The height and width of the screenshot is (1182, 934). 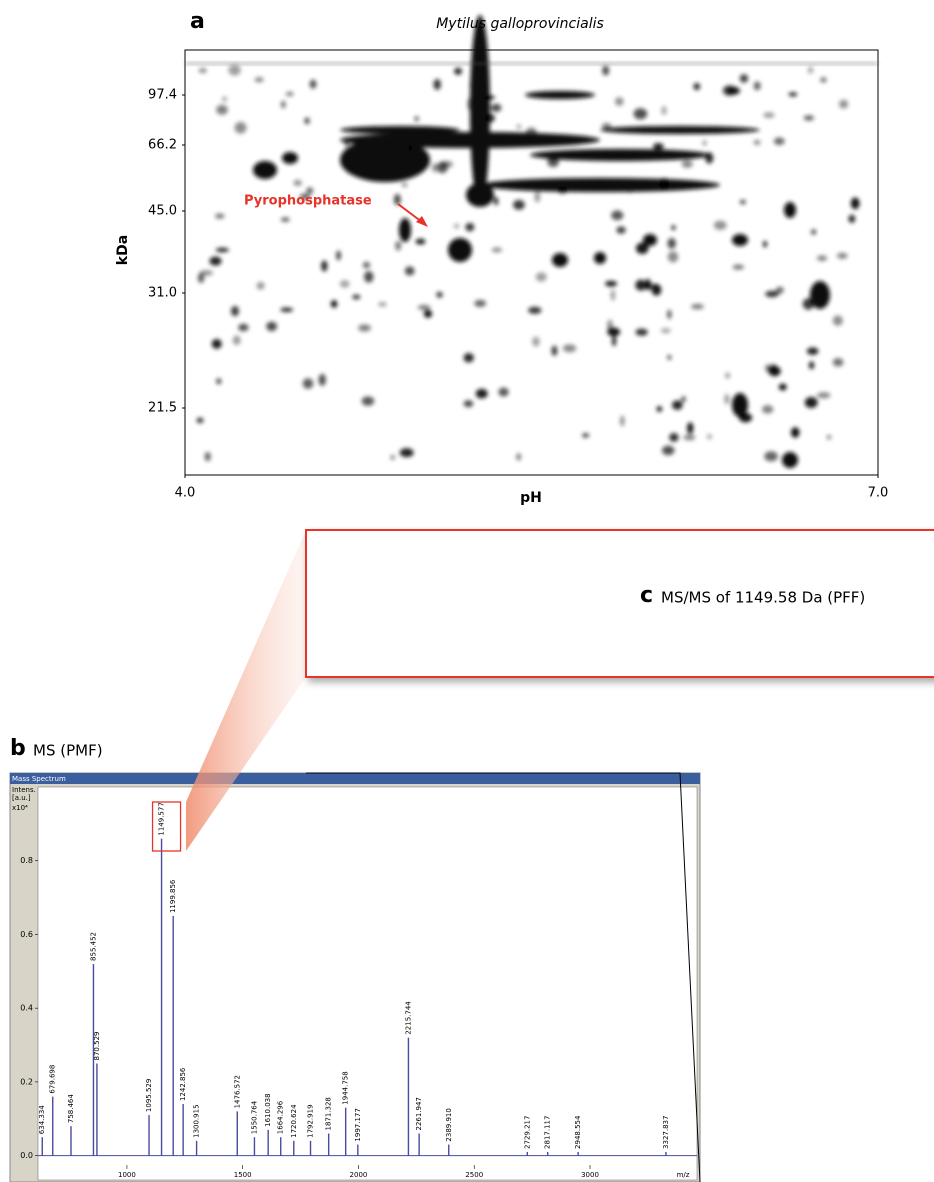 What do you see at coordinates (26, 1155) in the screenshot?
I see `y-tick-label: 0.0` at bounding box center [26, 1155].